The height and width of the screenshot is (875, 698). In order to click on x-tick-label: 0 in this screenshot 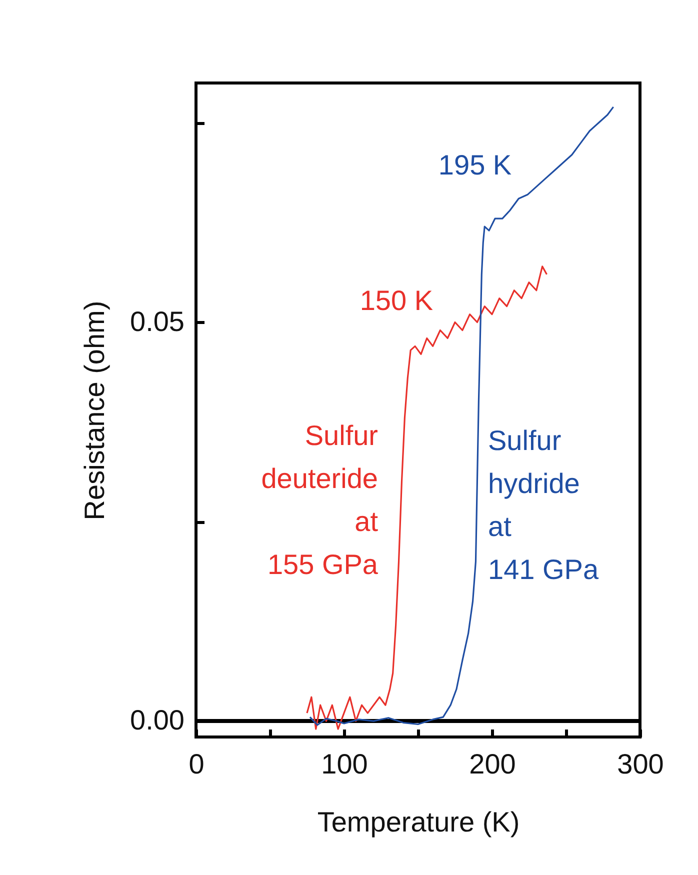, I will do `click(196, 764)`.